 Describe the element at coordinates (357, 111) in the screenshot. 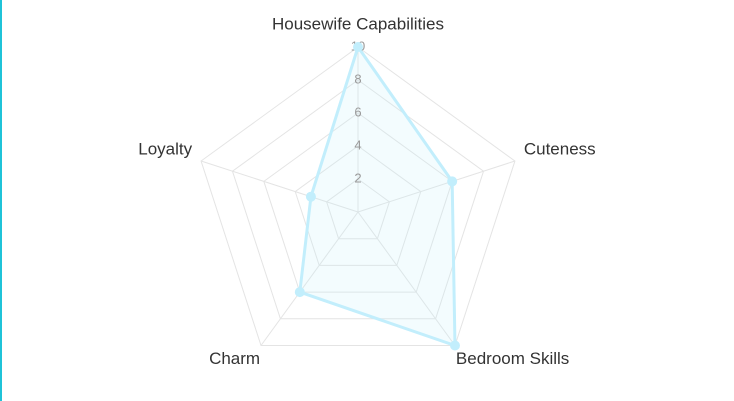

I see `tick-label: 6` at that location.